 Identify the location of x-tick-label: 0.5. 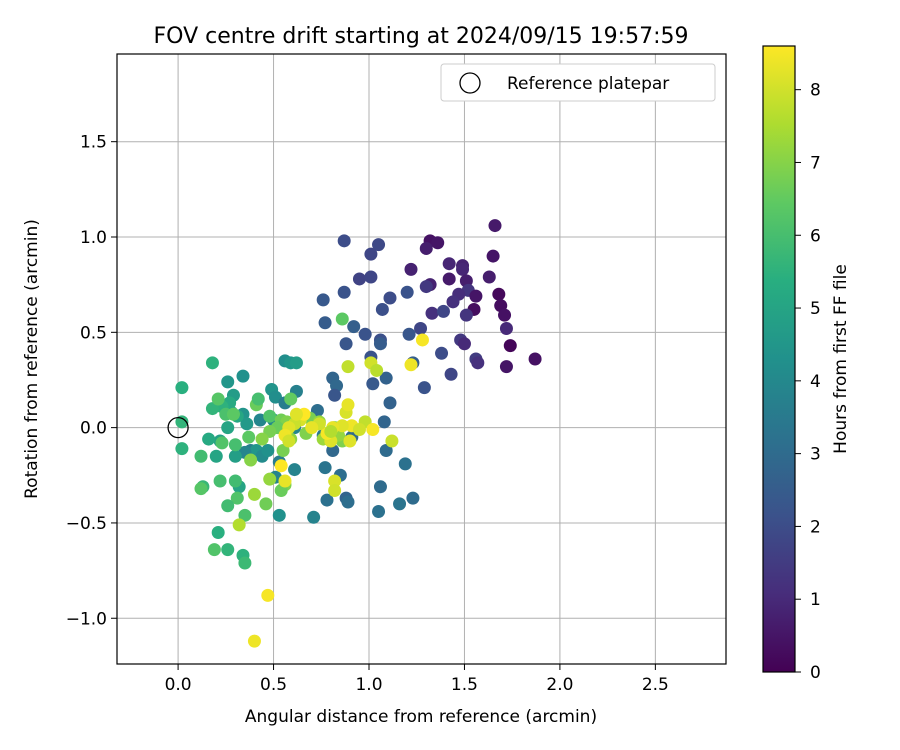
(273, 685).